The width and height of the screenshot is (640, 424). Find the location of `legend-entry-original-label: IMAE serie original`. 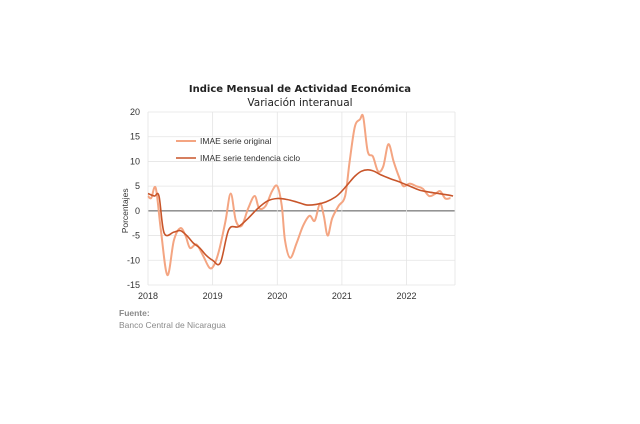

legend-entry-original-label: IMAE serie original is located at coordinates (235, 141).